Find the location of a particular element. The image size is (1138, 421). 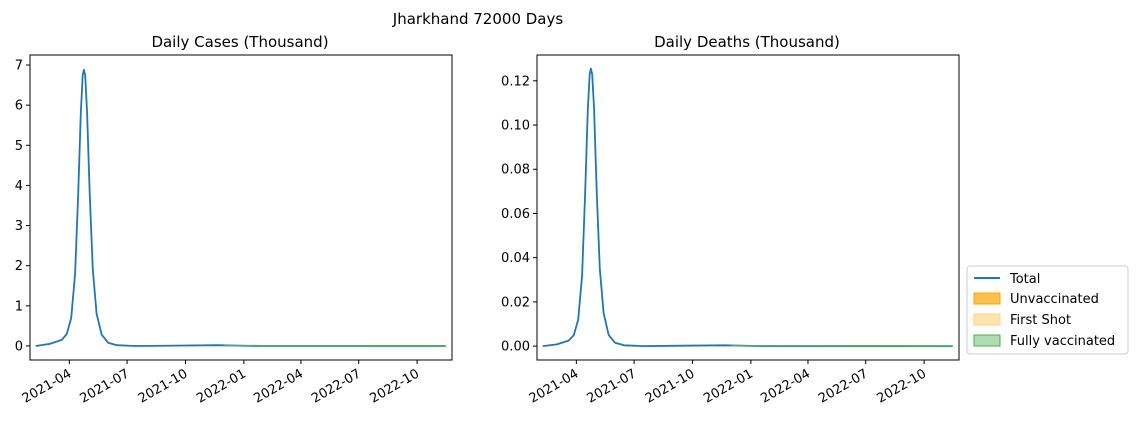

deaths-x-tick-label: 2021-10 is located at coordinates (670, 386).